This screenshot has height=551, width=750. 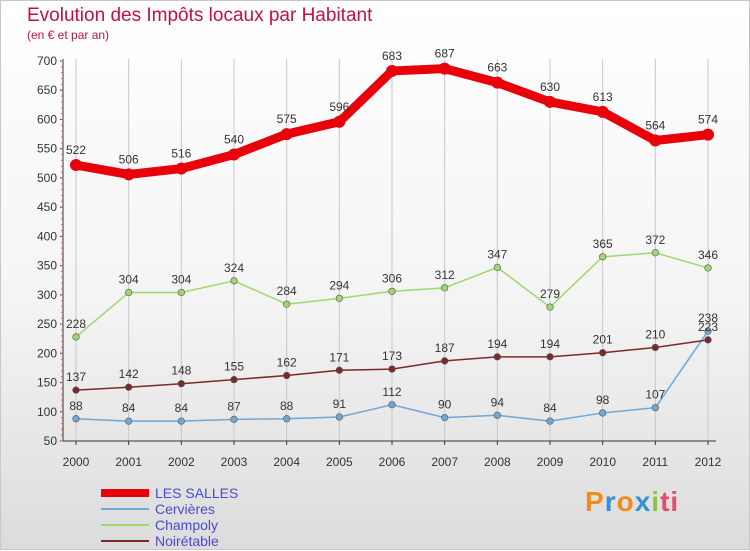 What do you see at coordinates (603, 340) in the screenshot?
I see `data-label: 201` at bounding box center [603, 340].